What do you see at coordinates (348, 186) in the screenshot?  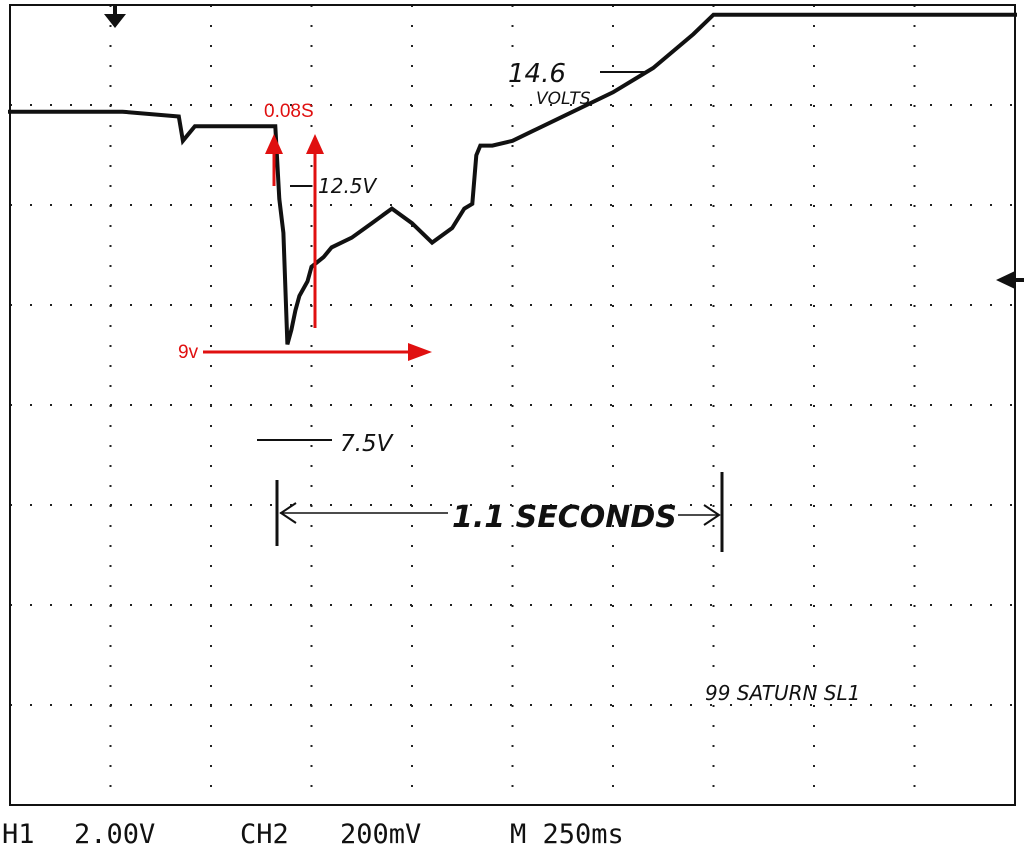 I see `rest-voltage-label: 12.5V` at bounding box center [348, 186].